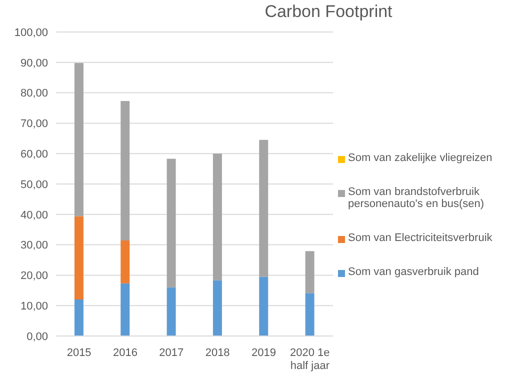  I want to click on legend-label: Som van gasverbruik pand, so click(413, 272).